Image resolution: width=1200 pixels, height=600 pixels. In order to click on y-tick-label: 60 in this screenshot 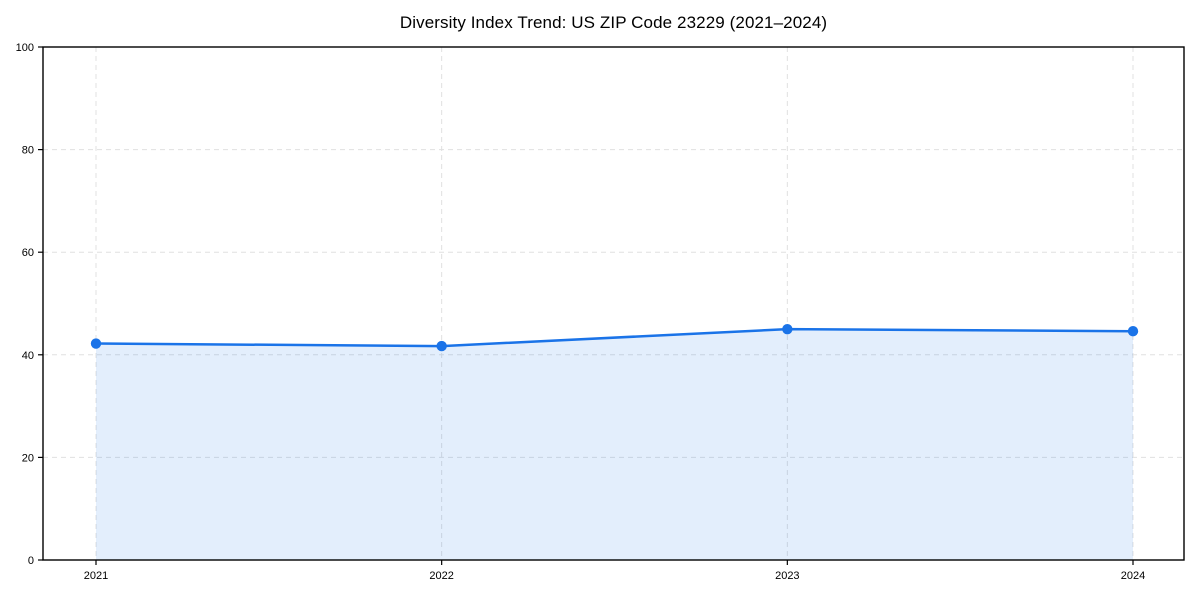, I will do `click(28, 253)`.